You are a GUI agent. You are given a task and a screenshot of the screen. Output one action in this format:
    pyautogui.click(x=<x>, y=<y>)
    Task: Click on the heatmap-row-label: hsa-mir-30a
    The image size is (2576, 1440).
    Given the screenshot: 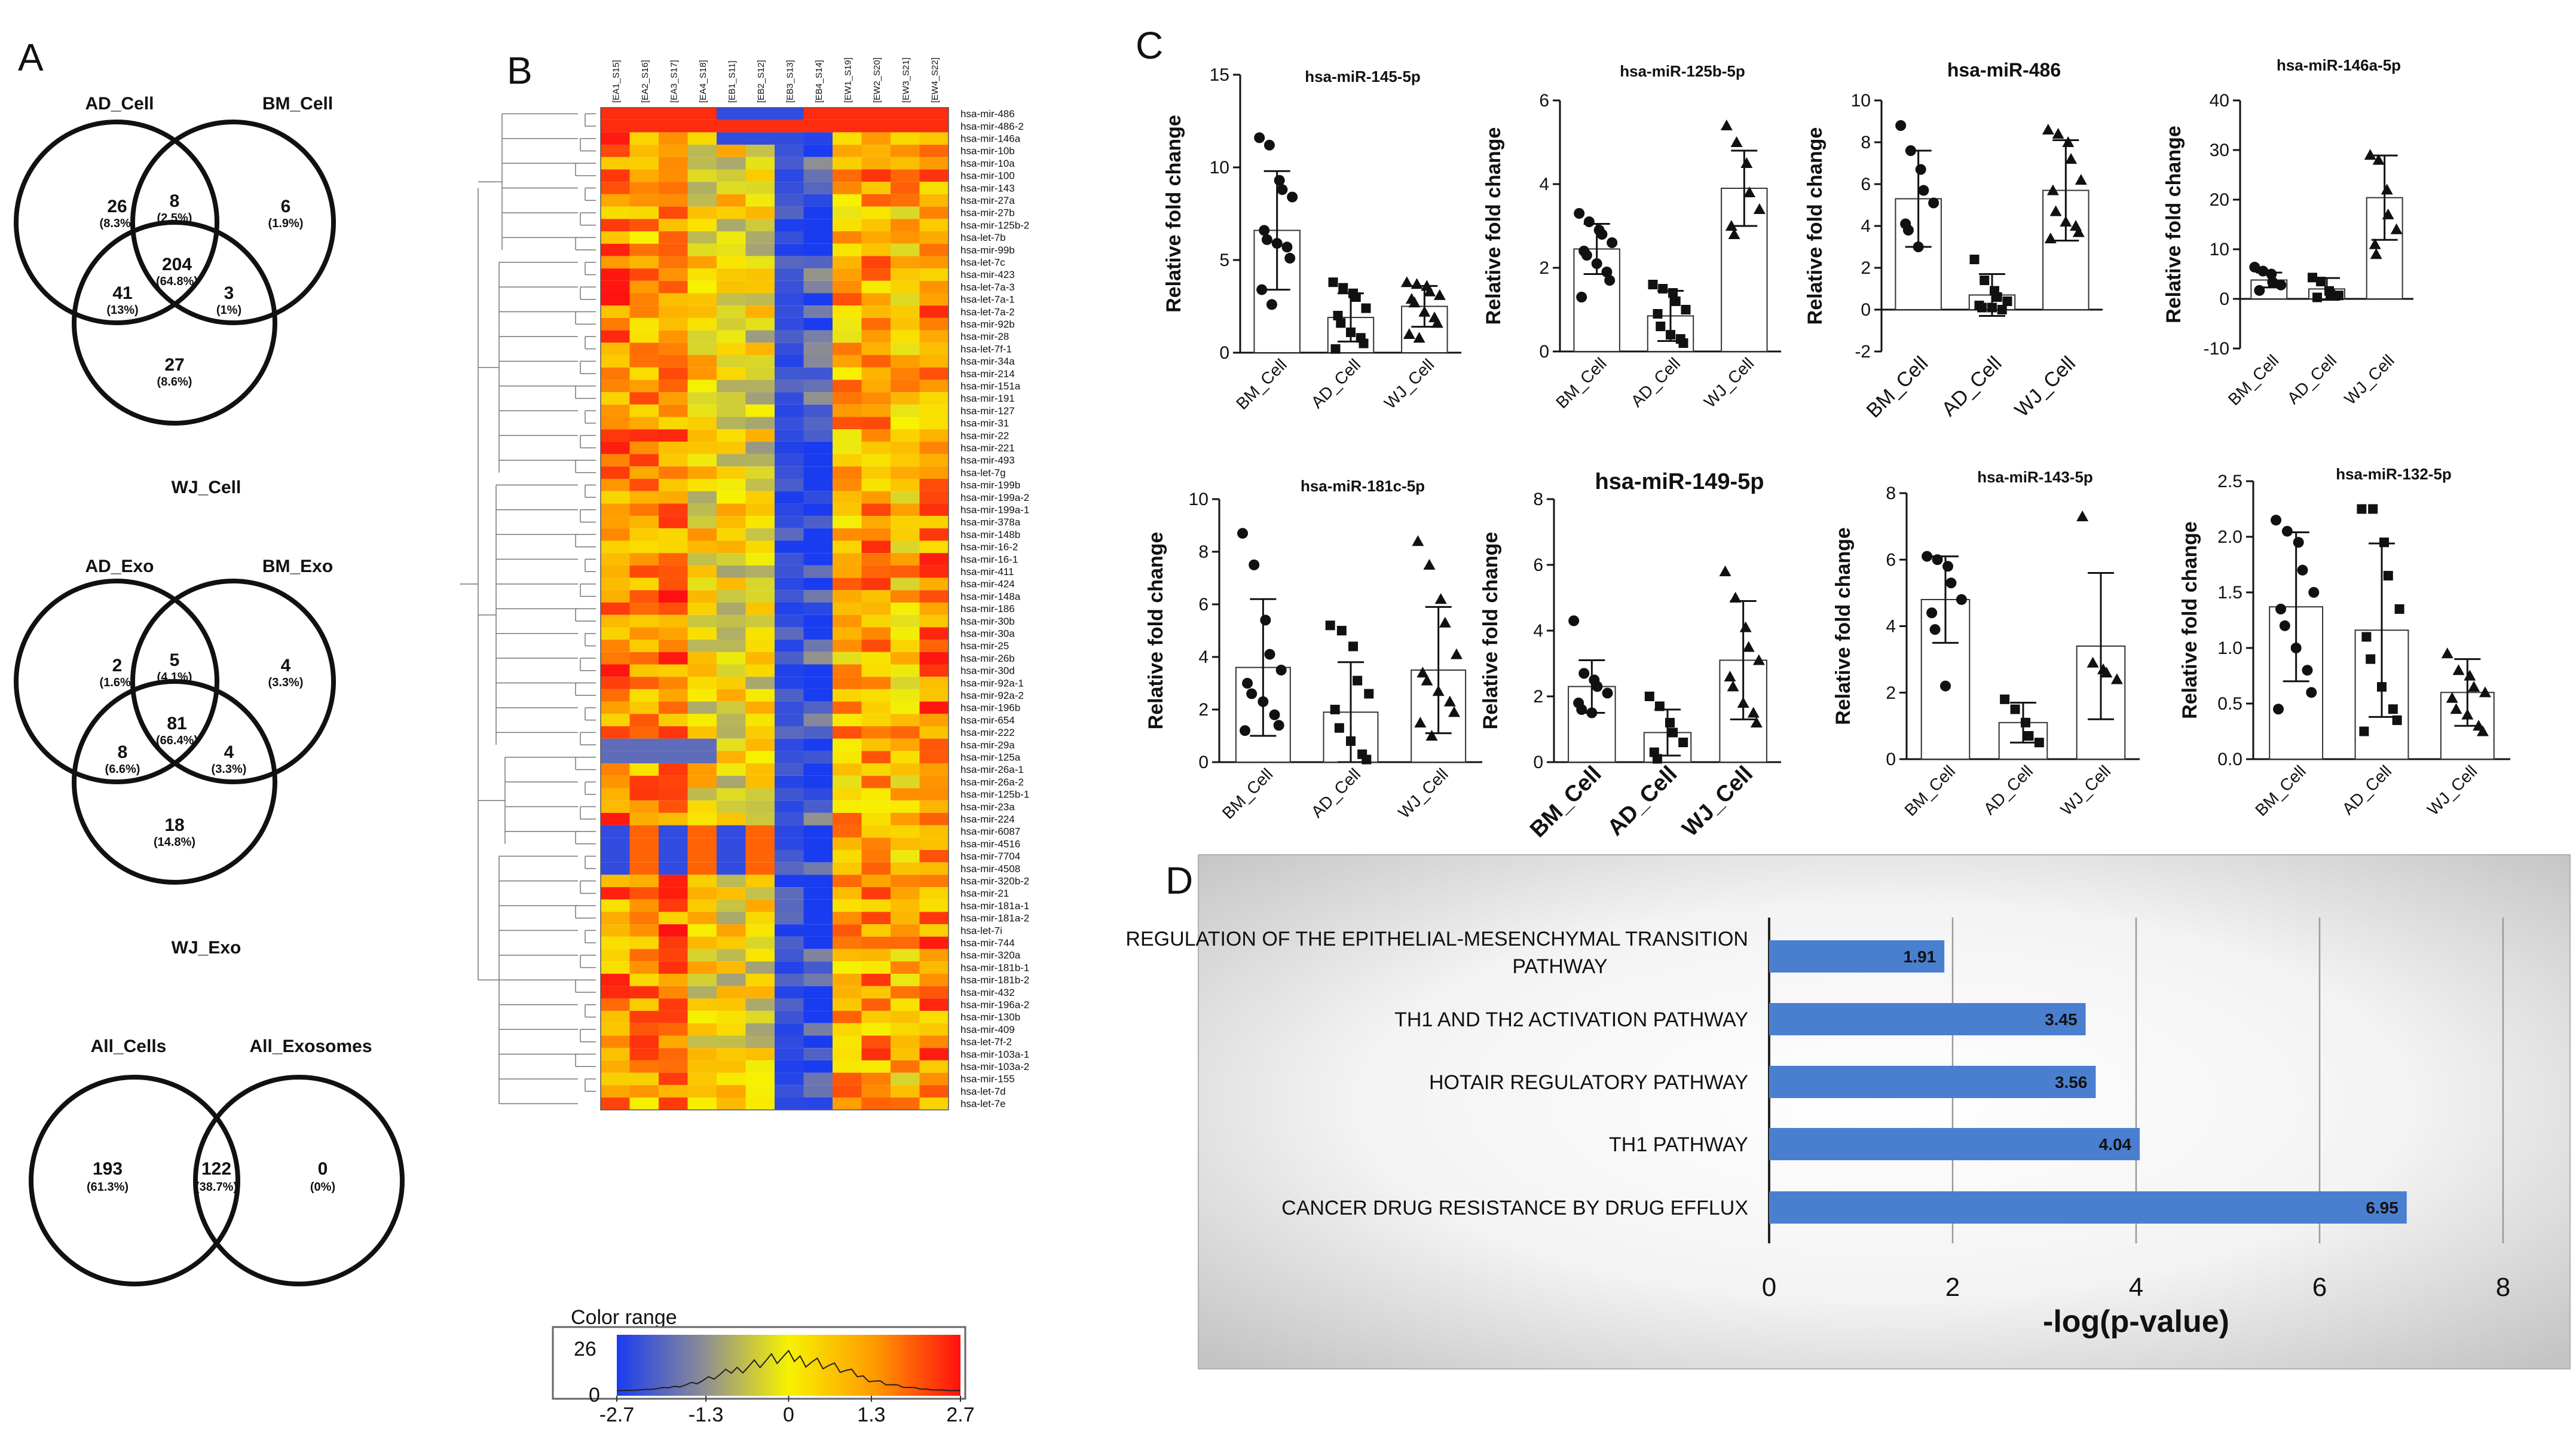 What is the action you would take?
    pyautogui.click(x=987, y=634)
    